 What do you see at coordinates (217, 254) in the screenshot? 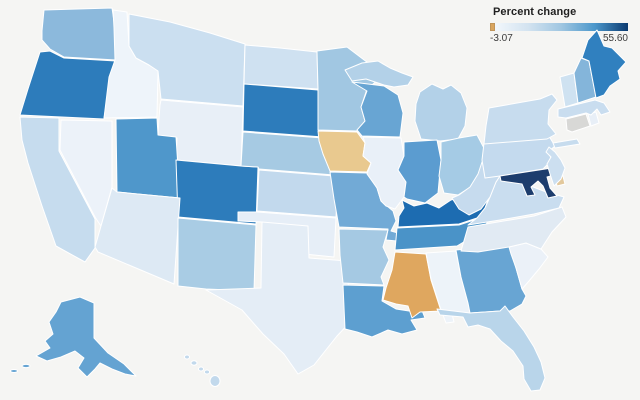
I see `state-new-mexico` at bounding box center [217, 254].